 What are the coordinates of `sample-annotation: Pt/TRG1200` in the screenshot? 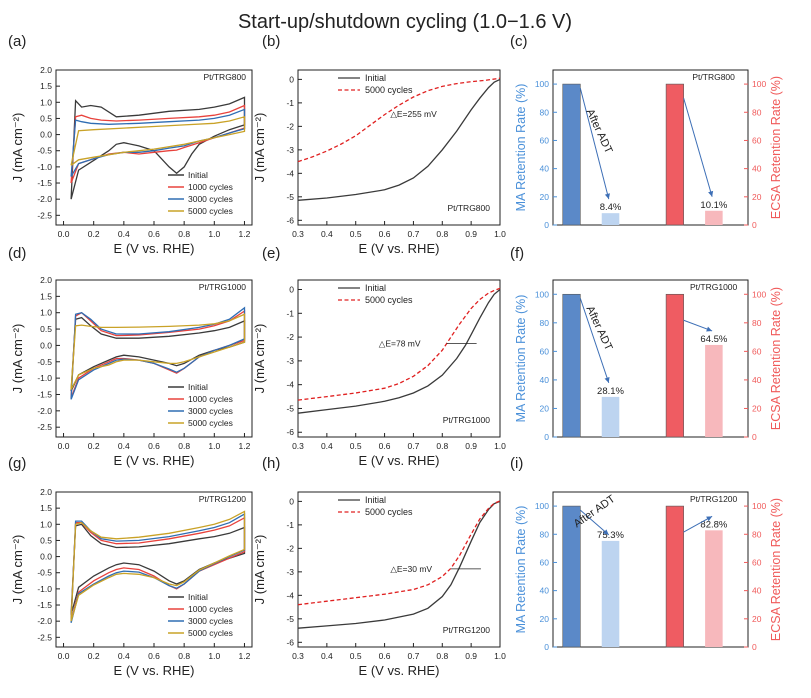 It's located at (714, 499).